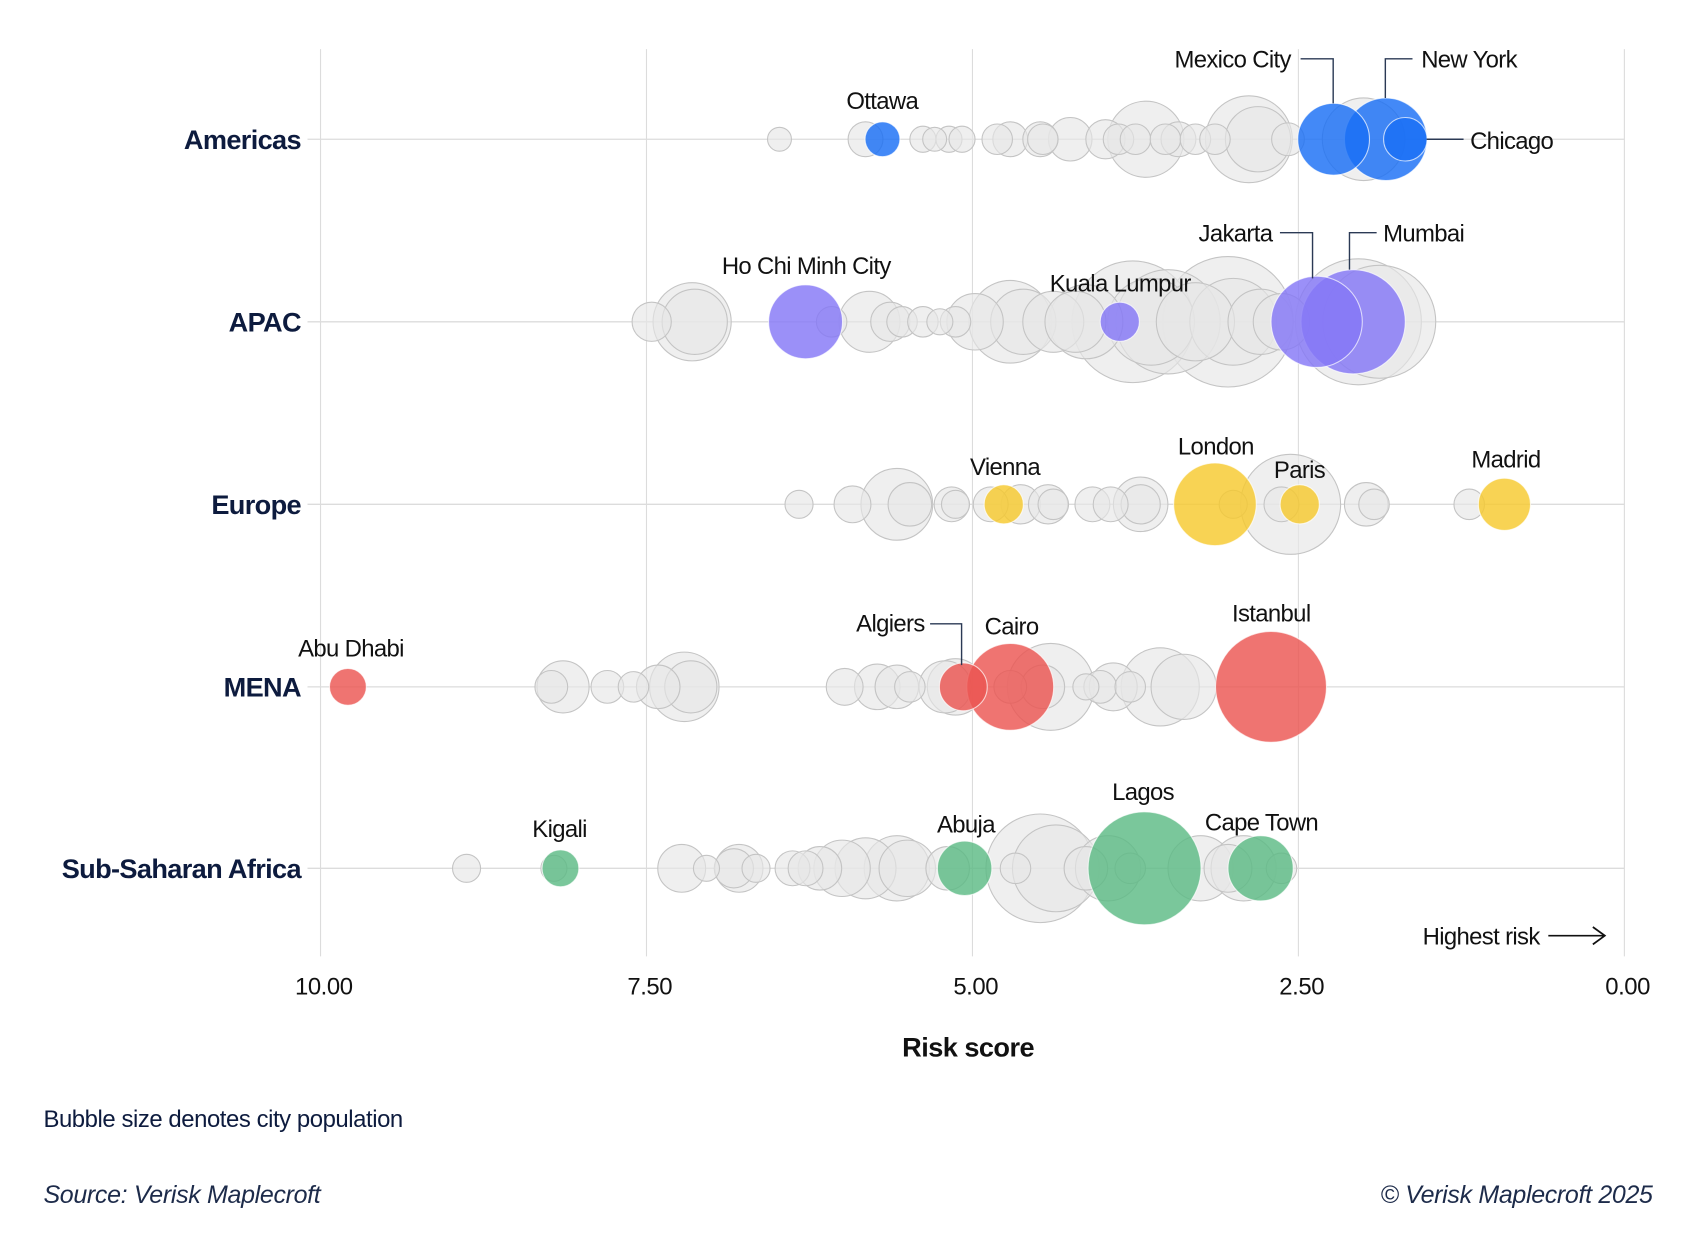 This screenshot has width=1695, height=1239. Describe the element at coordinates (1236, 233) in the screenshot. I see `city-label: Jakarta` at that location.